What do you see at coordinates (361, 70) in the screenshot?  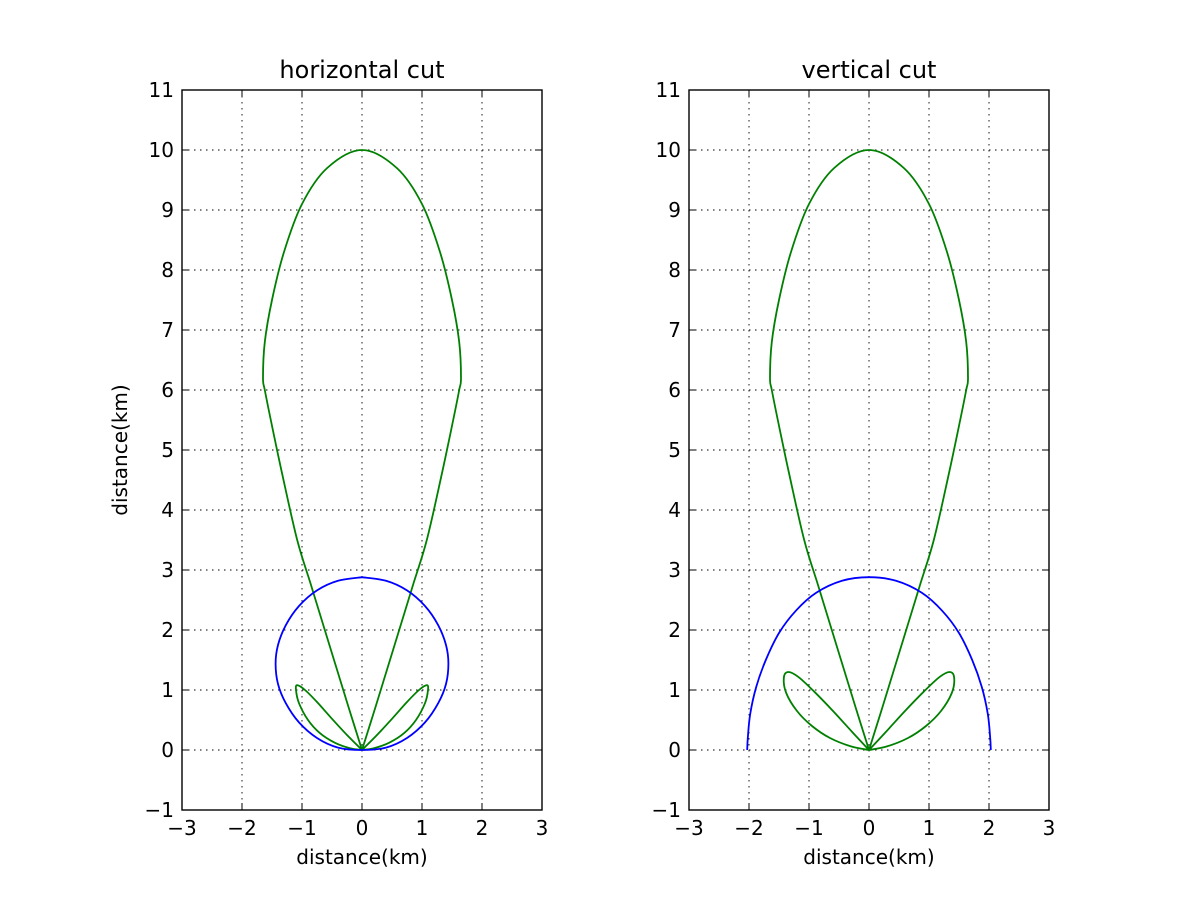 I see `chart-title: horizontal cut` at bounding box center [361, 70].